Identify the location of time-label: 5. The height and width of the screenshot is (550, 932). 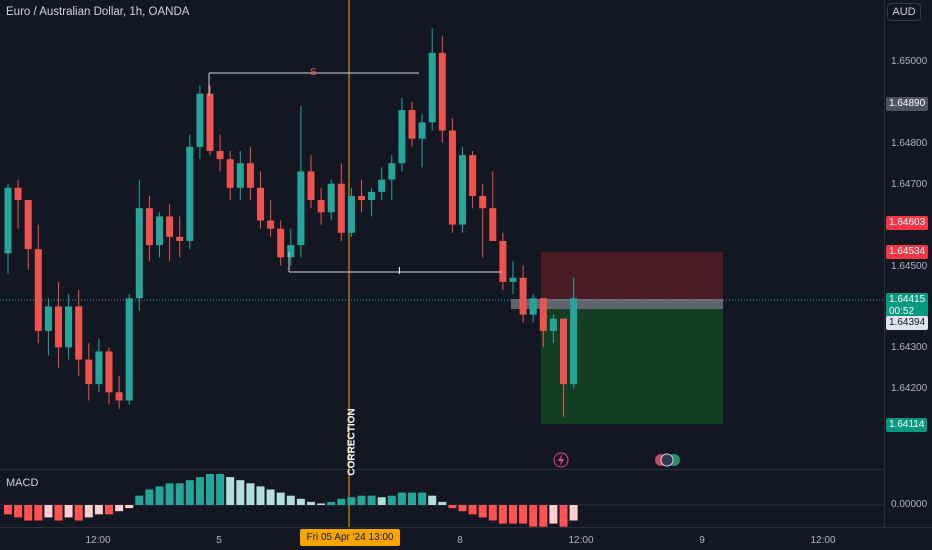
(219, 540).